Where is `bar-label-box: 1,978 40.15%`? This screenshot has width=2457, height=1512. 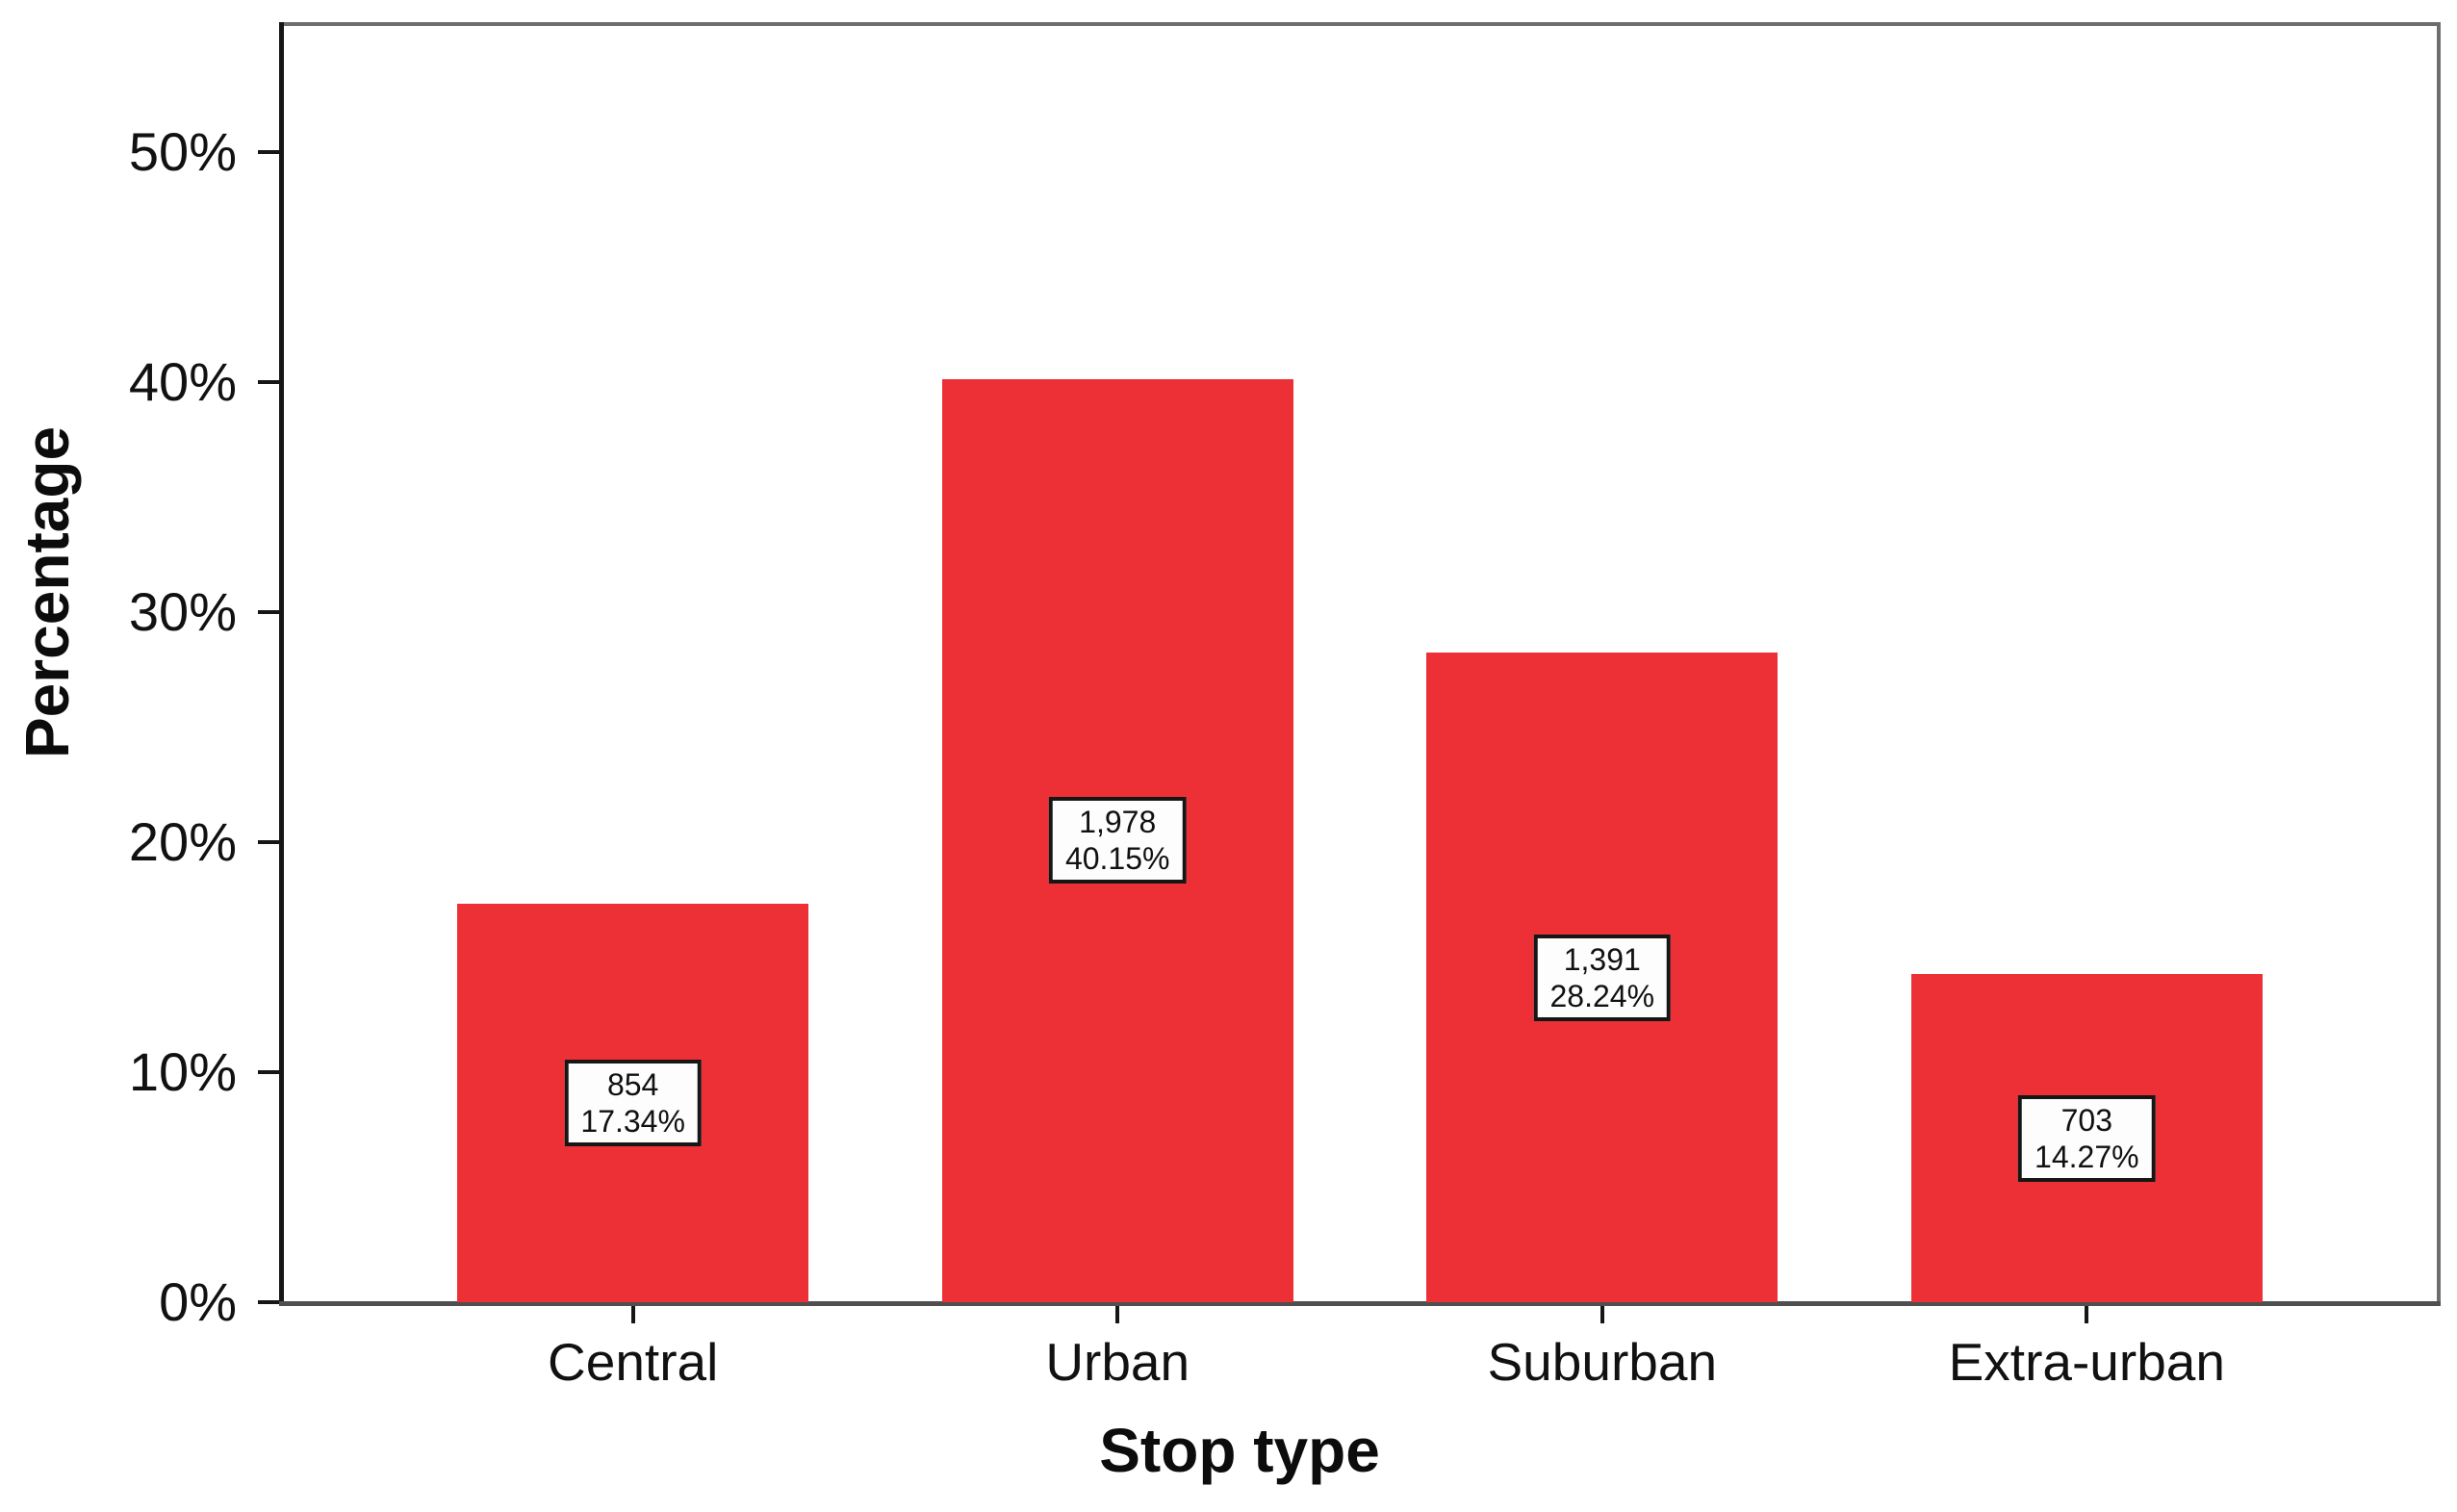 bar-label-box: 1,978 40.15% is located at coordinates (1118, 840).